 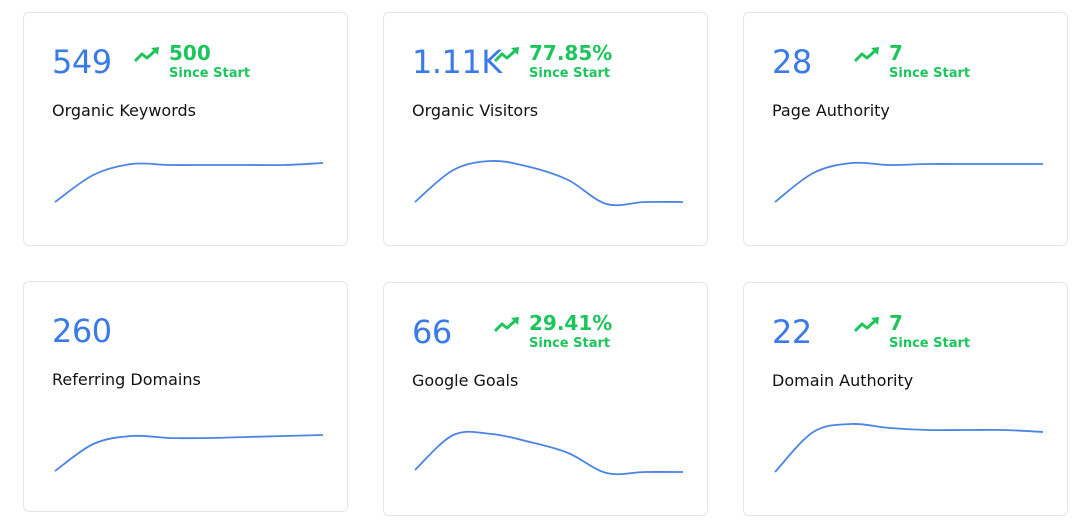 I want to click on metric-label: Google Goals, so click(x=465, y=380).